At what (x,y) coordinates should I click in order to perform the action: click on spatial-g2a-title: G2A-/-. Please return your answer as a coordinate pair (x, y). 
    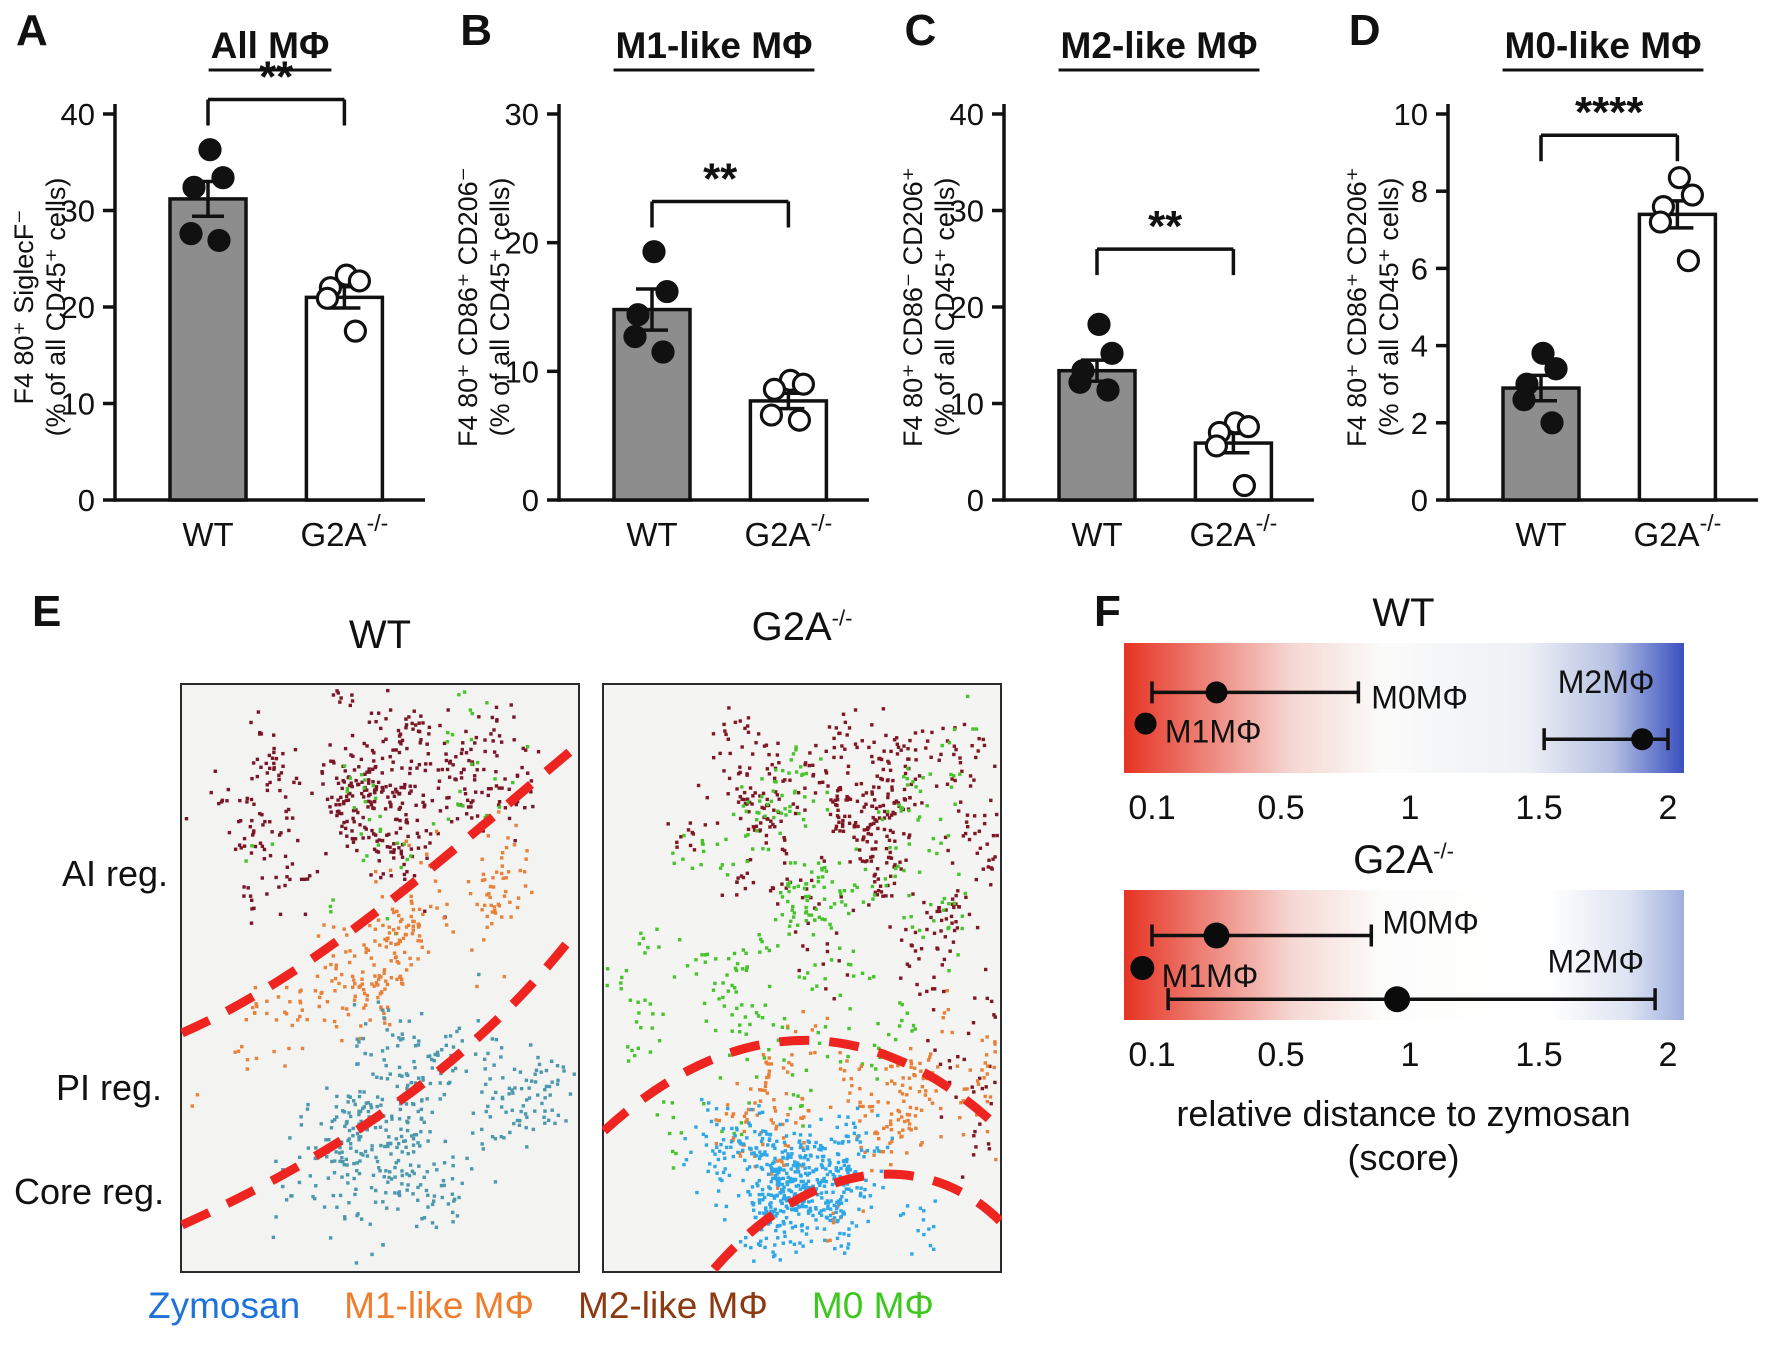
    Looking at the image, I should click on (802, 627).